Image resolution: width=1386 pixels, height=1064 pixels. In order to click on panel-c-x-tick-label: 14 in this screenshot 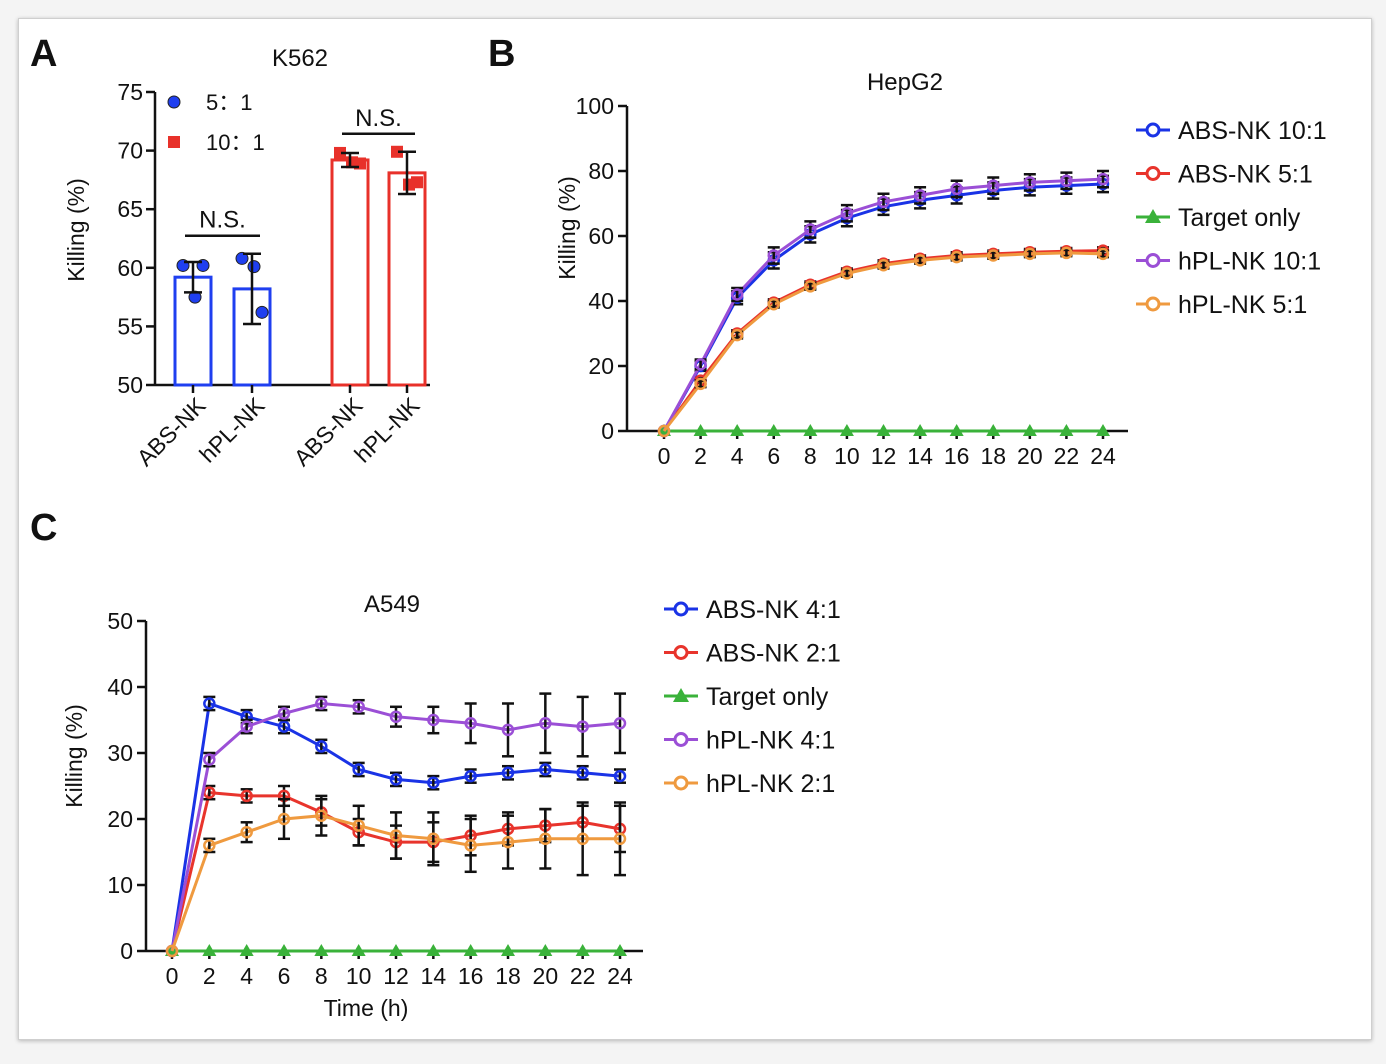, I will do `click(434, 976)`.